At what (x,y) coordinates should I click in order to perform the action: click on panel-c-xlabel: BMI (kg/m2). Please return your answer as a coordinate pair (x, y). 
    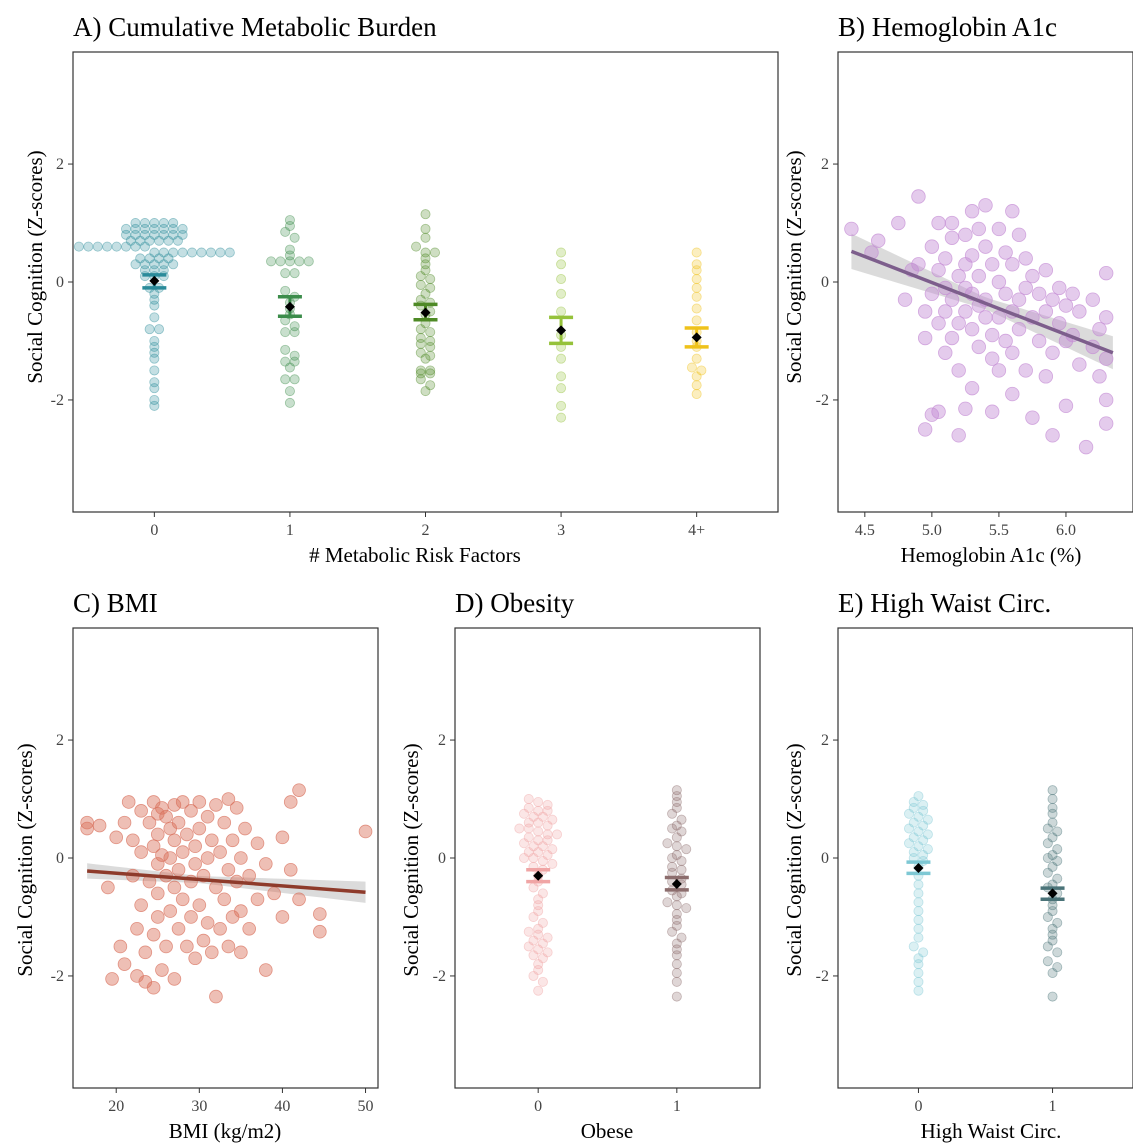
    Looking at the image, I should click on (225, 1131).